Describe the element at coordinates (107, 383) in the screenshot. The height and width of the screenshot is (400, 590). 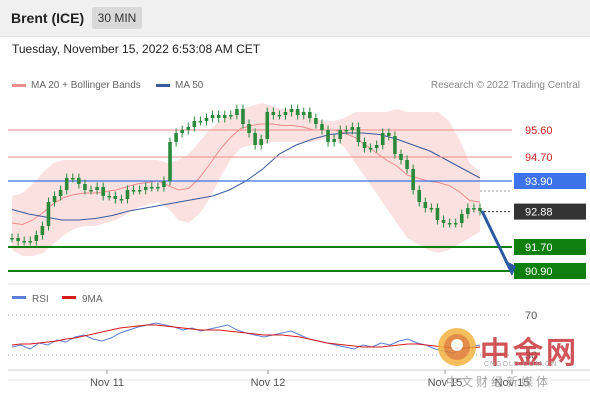
I see `x-tick-label: Nov 11` at that location.